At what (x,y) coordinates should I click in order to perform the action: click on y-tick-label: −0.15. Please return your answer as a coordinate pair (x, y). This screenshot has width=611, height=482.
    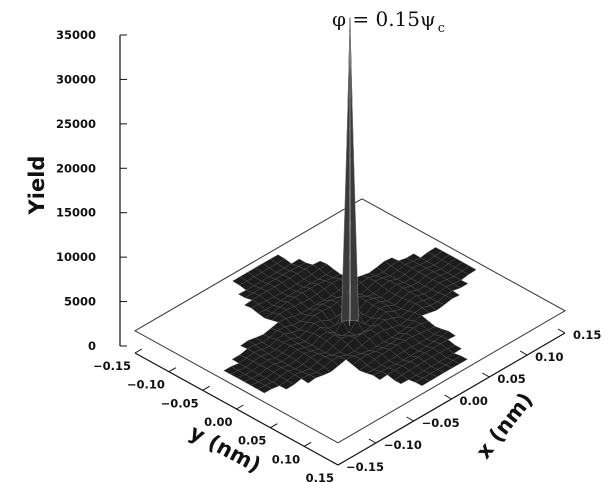
    Looking at the image, I should click on (112, 366).